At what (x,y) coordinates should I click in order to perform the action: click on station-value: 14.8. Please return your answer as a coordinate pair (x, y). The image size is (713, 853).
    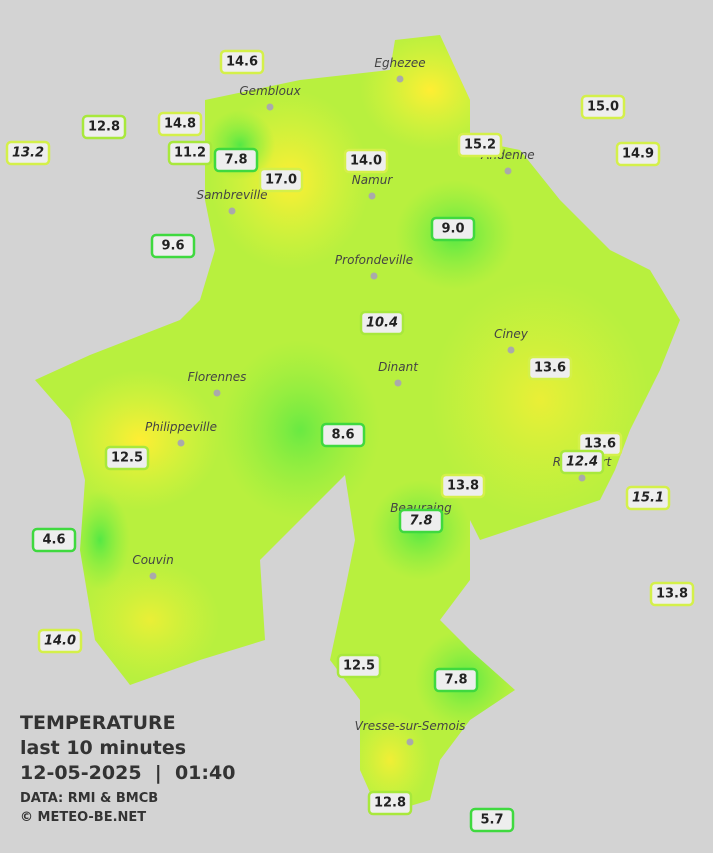
    Looking at the image, I should click on (180, 124).